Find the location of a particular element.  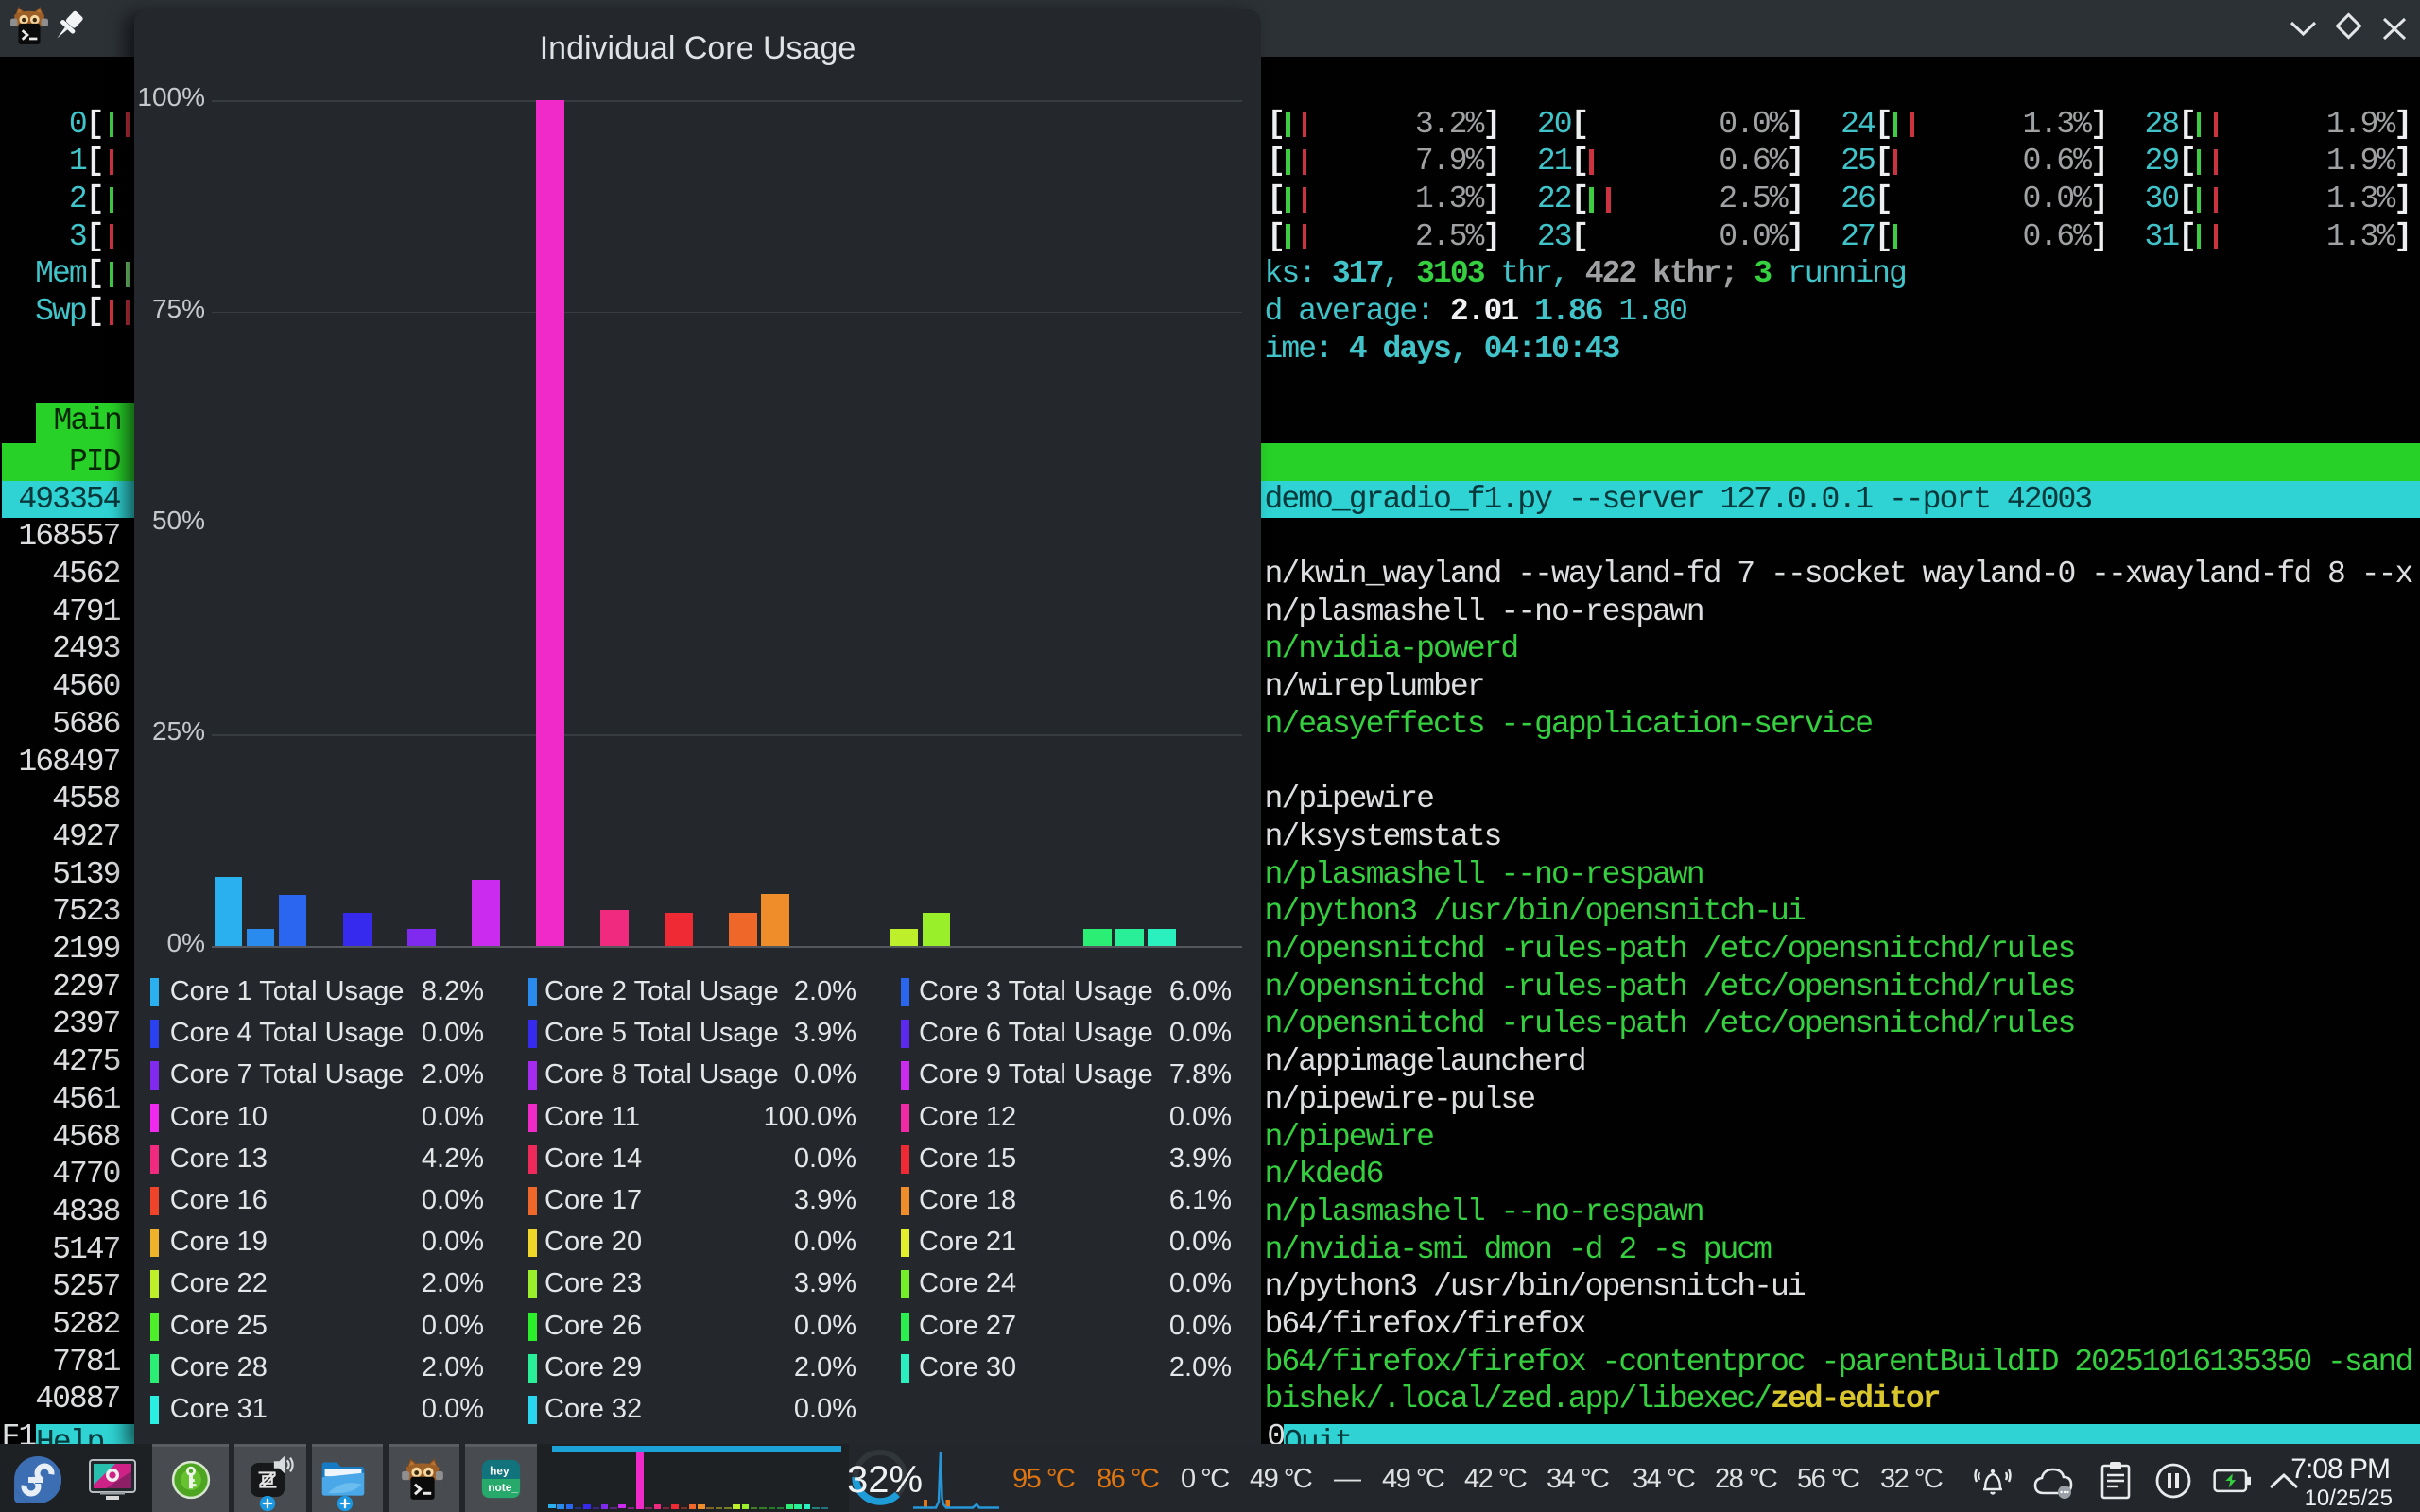

svg-text: note_ is located at coordinates (503, 1487).